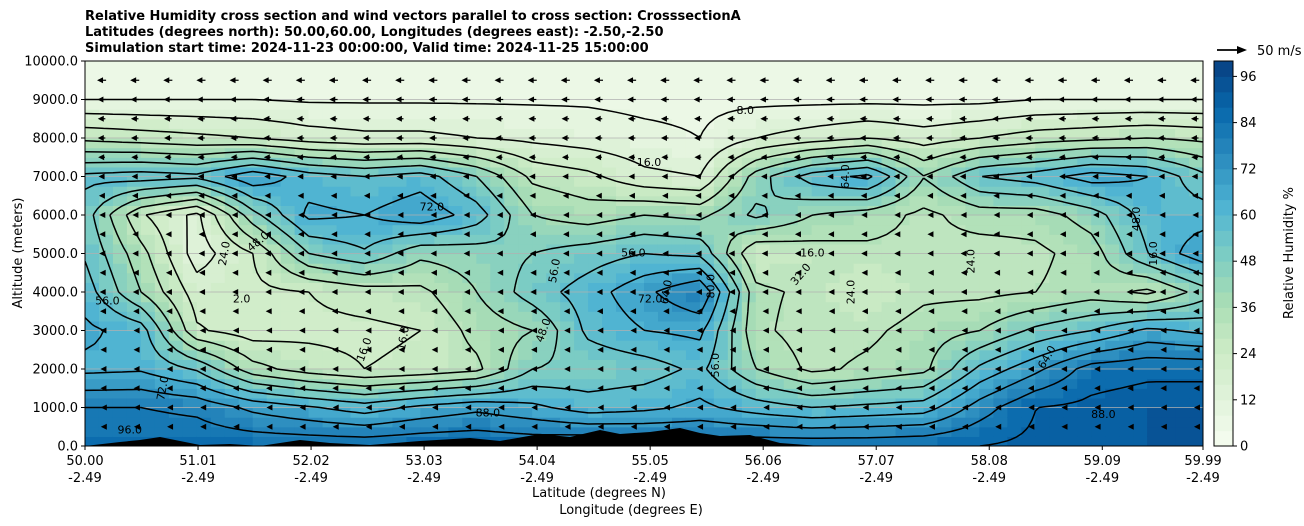 The width and height of the screenshot is (1304, 526). I want to click on contour-label: 16.0, so click(649, 162).